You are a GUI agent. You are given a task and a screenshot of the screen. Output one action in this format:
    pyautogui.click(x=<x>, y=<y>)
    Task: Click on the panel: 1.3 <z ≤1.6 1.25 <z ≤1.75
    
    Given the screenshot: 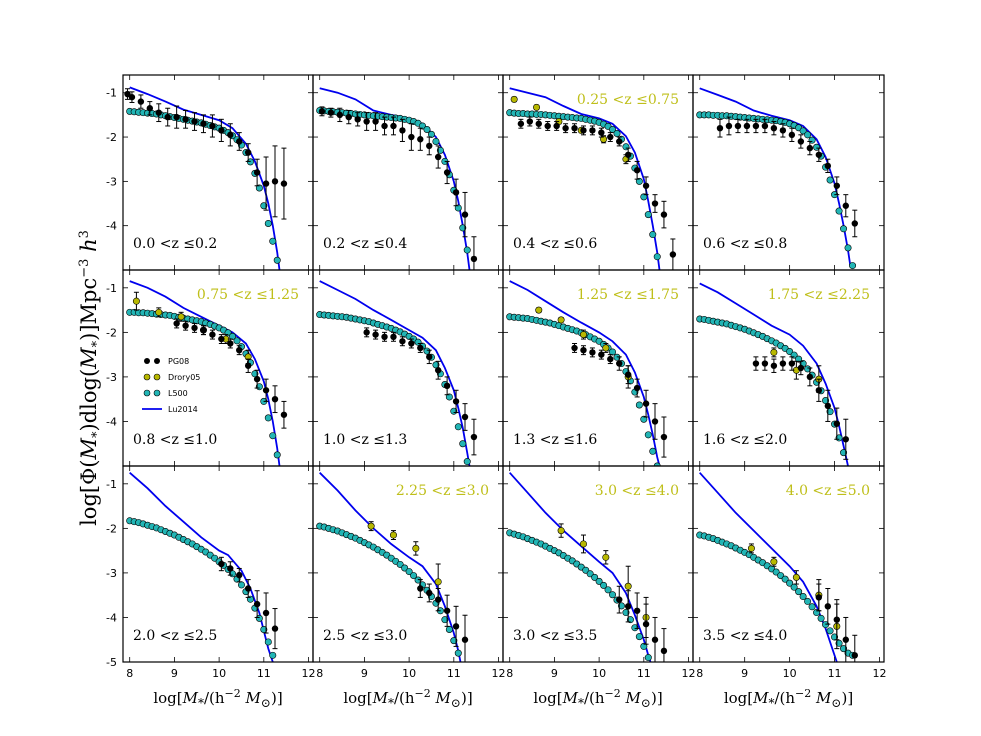 What is the action you would take?
    pyautogui.click(x=598, y=368)
    